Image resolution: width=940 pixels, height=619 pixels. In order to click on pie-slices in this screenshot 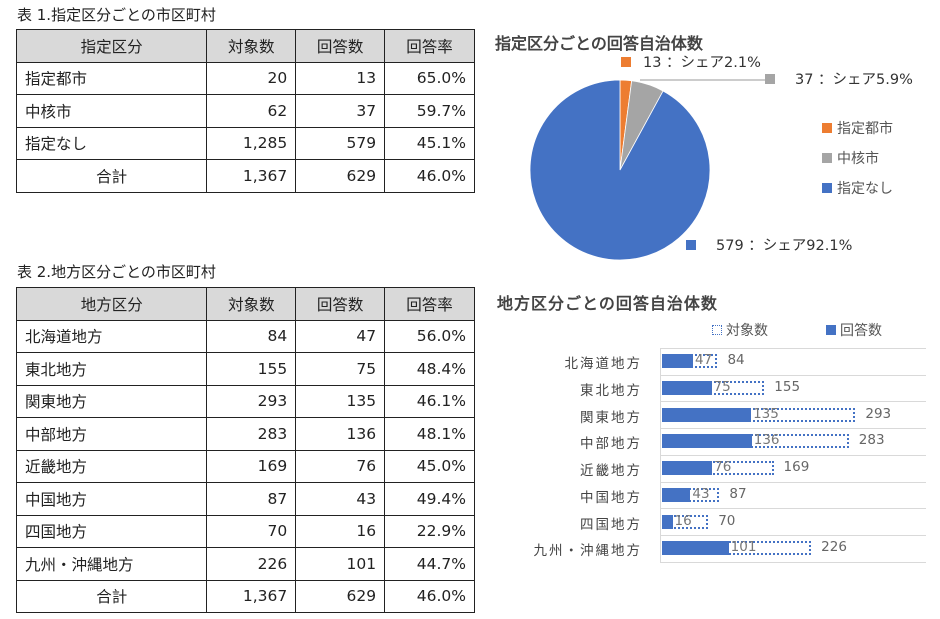, I will do `click(620, 170)`.